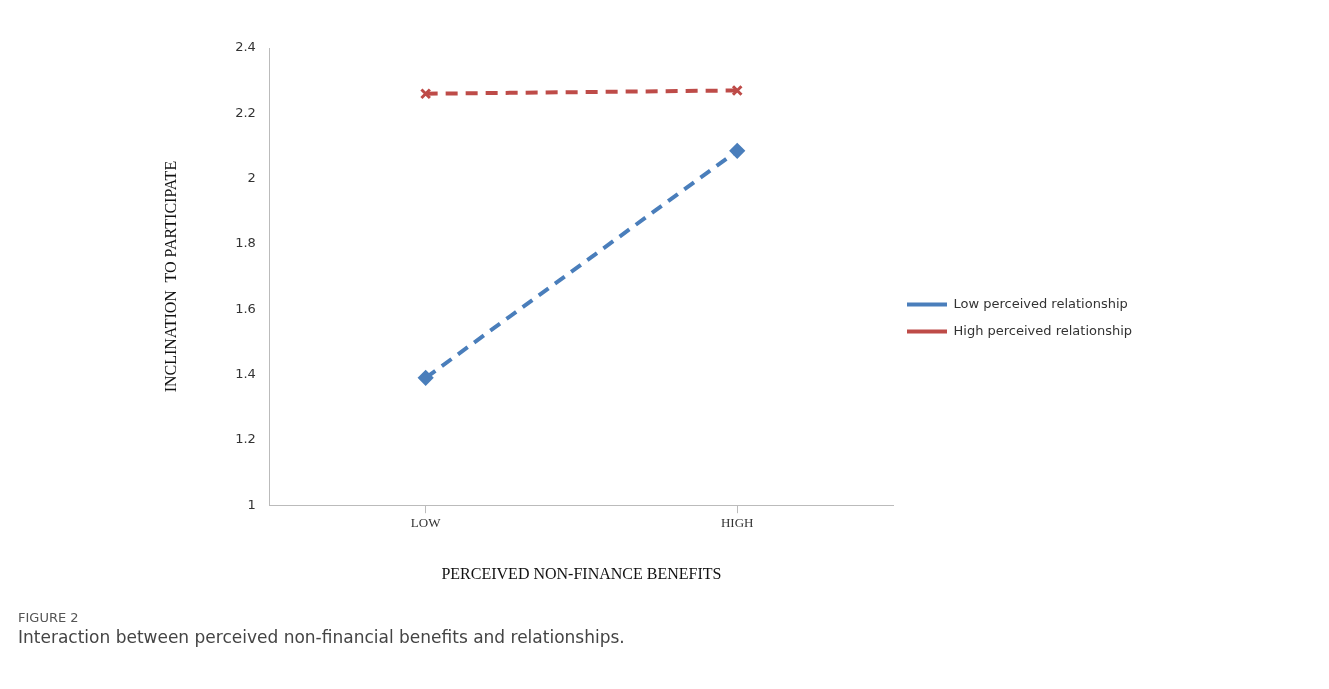 This screenshot has height=689, width=1329. What do you see at coordinates (170, 276) in the screenshot?
I see `y-axis-title: INCLINATION TO PARTICIPATE` at bounding box center [170, 276].